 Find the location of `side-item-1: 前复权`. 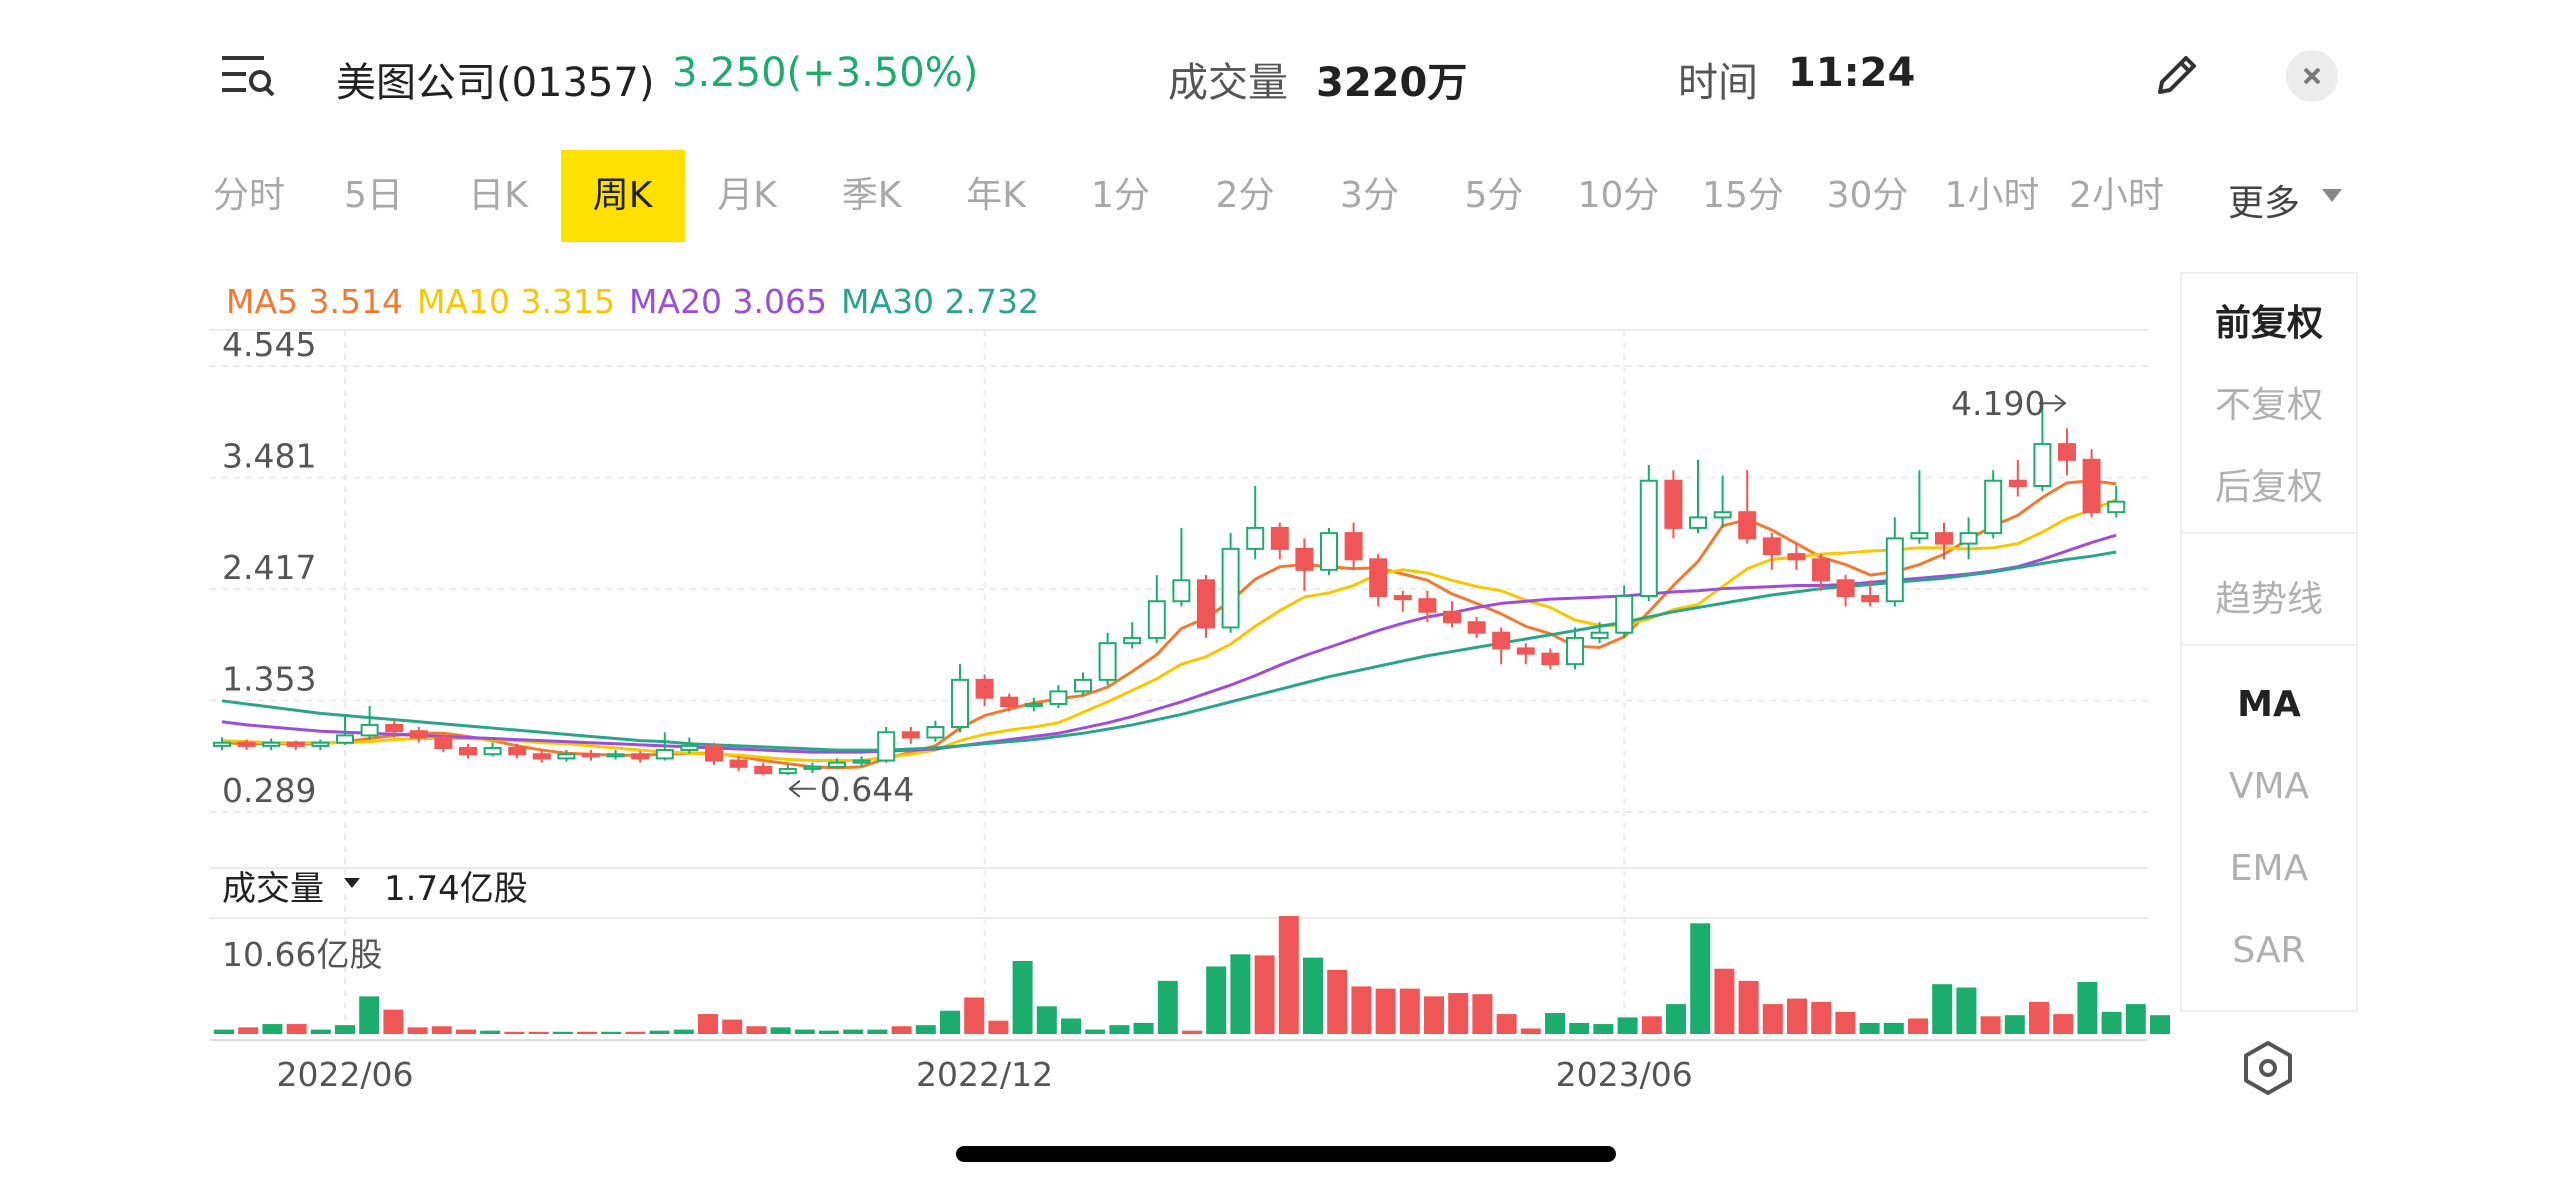

side-item-1: 前复权 is located at coordinates (2268, 323).